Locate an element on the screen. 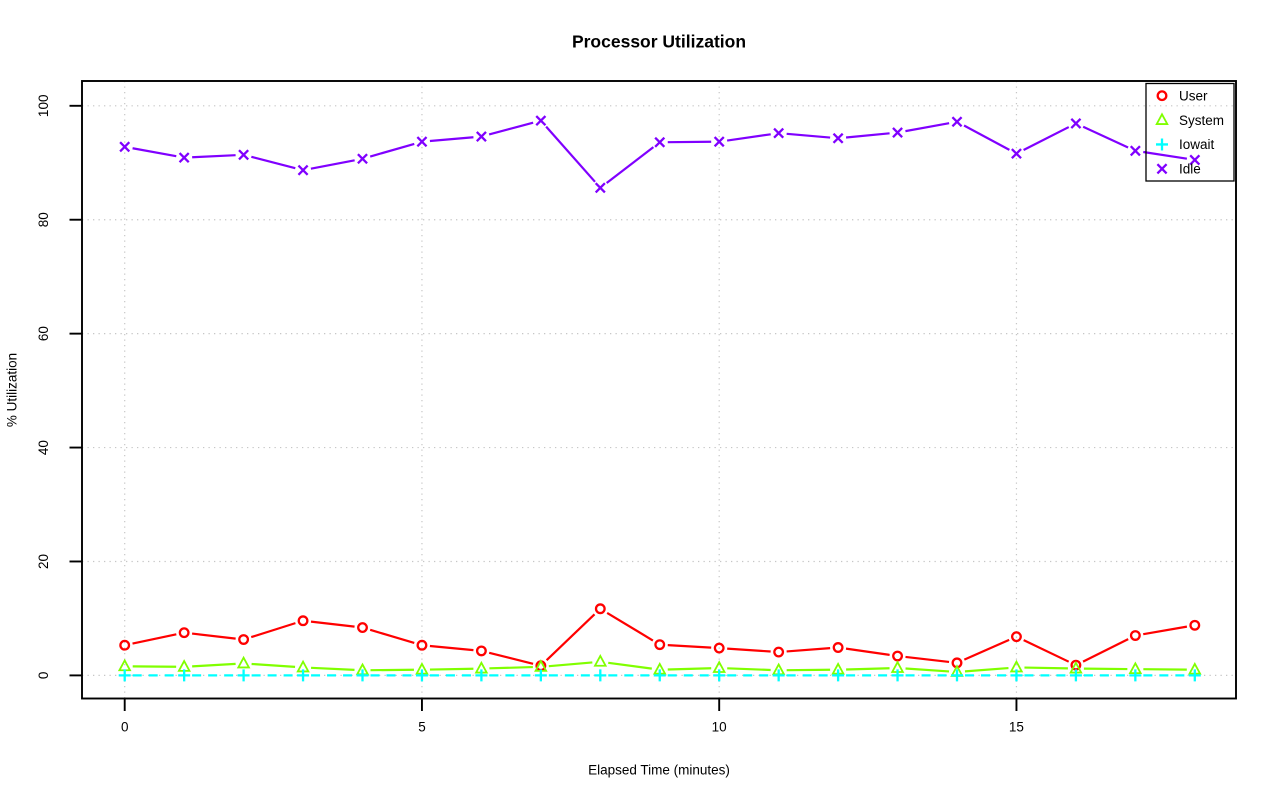  legend-label-system: System is located at coordinates (1201, 120).